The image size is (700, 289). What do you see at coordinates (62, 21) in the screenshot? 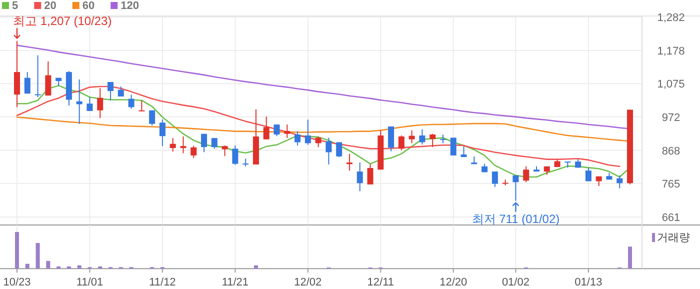
I see `annotation: 최고 1,207 (10/23)` at bounding box center [62, 21].